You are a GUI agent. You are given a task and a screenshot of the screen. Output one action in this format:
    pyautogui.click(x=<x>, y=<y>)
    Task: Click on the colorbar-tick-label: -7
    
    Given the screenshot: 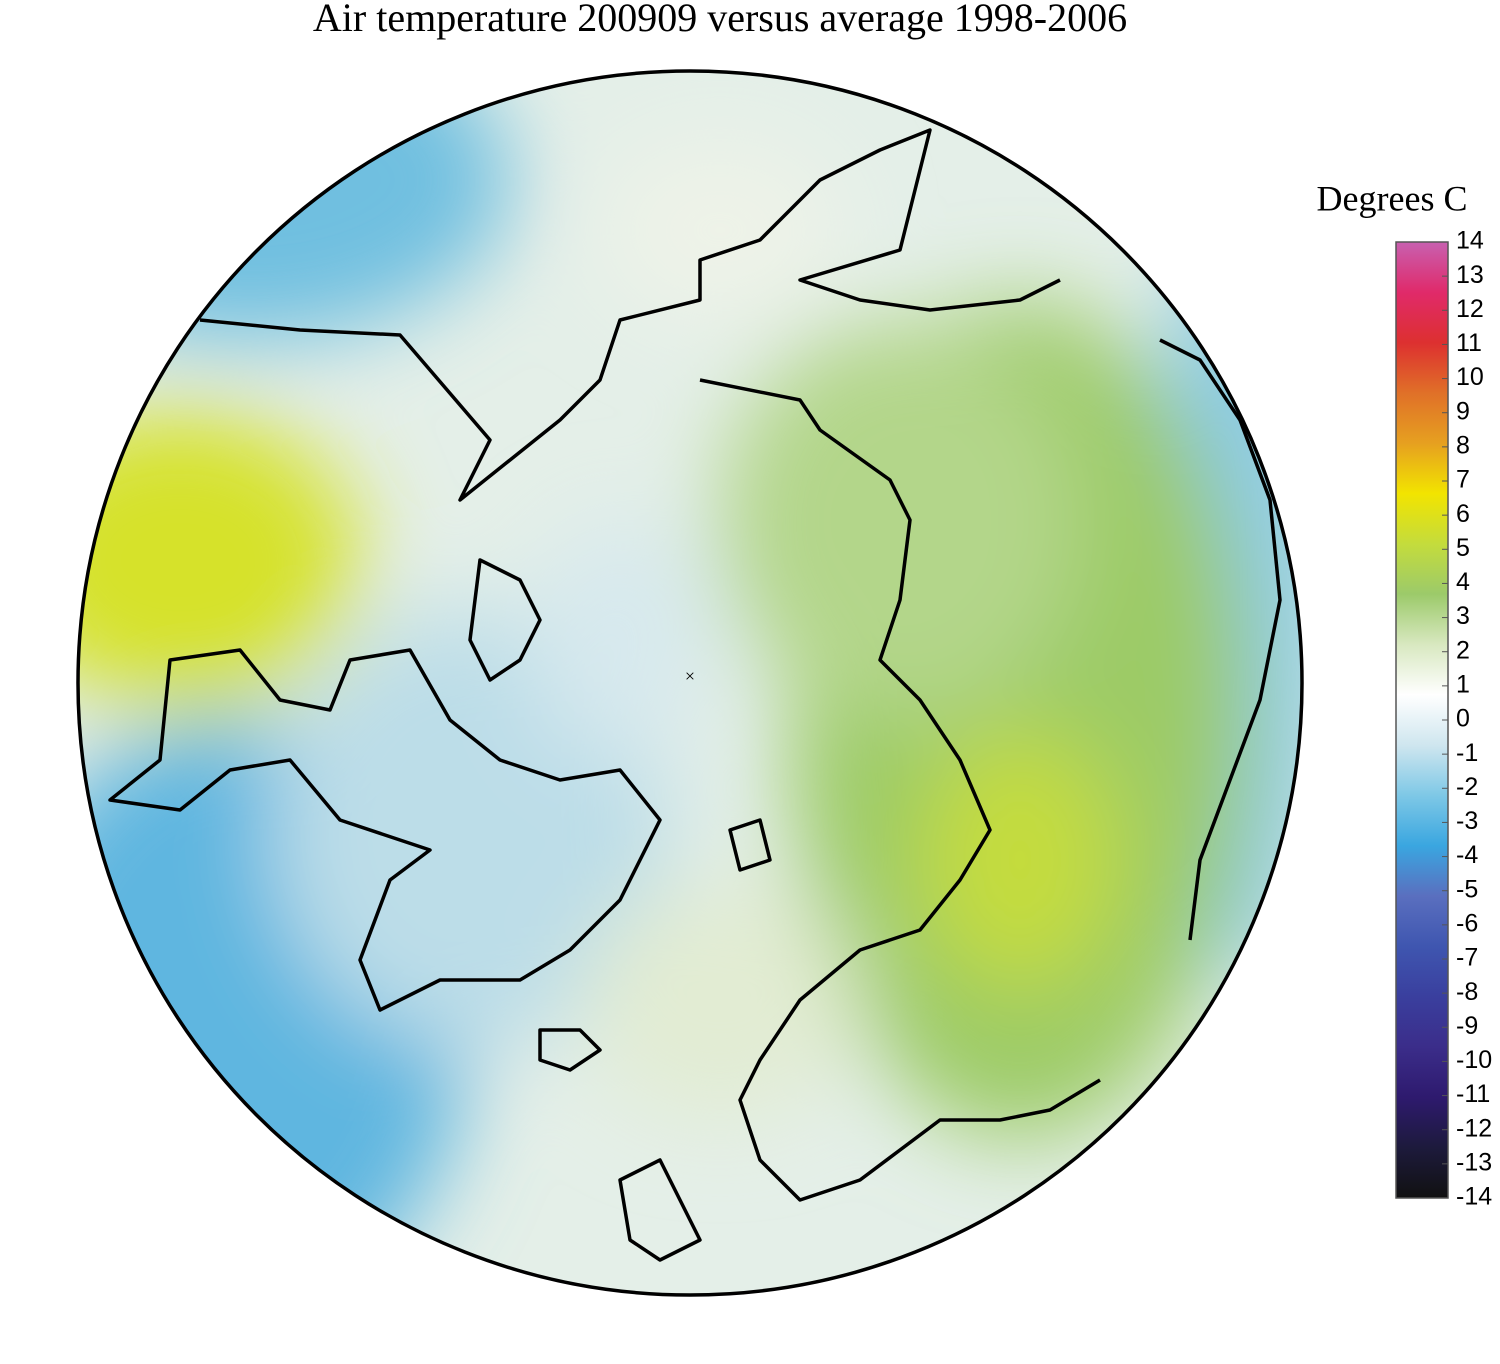 What is the action you would take?
    pyautogui.click(x=1467, y=958)
    